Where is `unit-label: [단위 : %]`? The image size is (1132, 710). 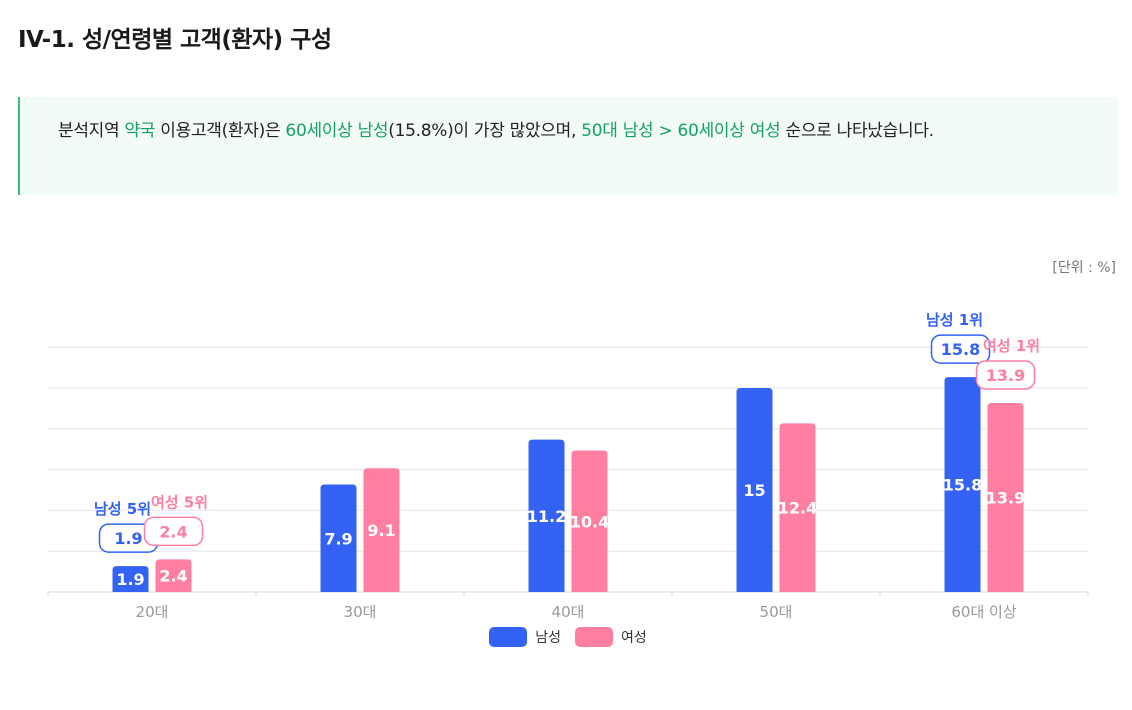 unit-label: [단위 : %] is located at coordinates (1084, 268).